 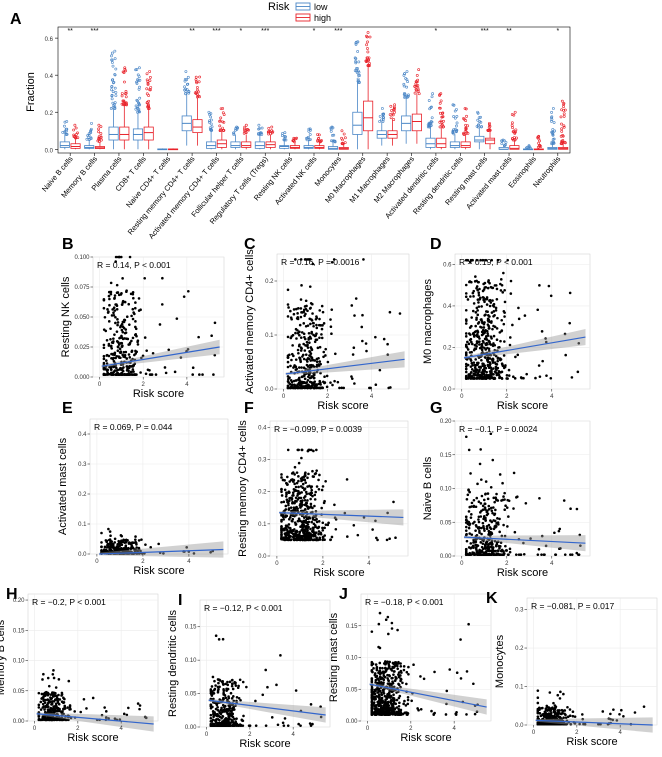 What do you see at coordinates (70, 31) in the screenshot?
I see `significance-marker: **` at bounding box center [70, 31].